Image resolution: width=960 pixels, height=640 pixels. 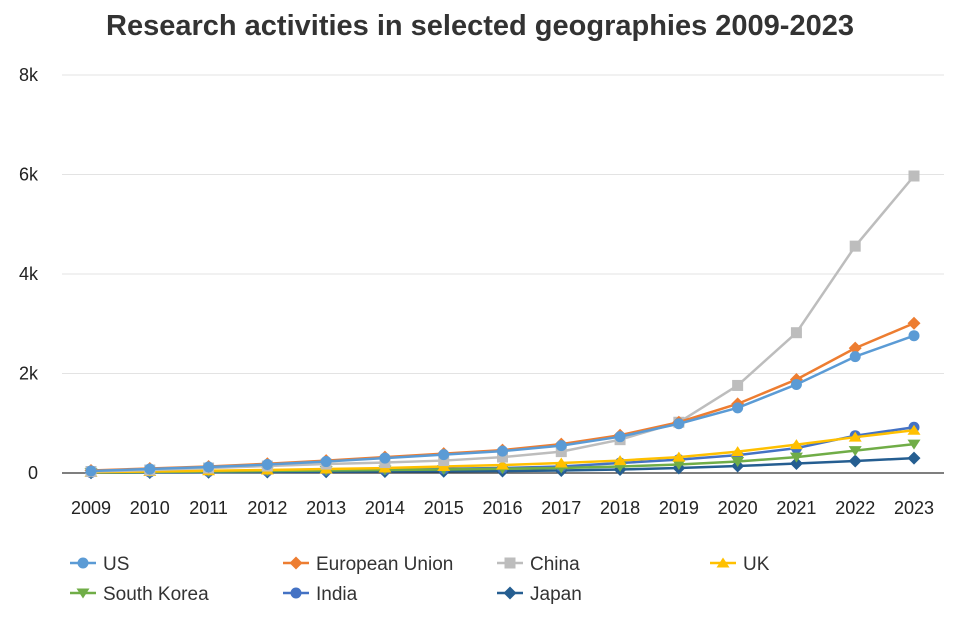 I want to click on legend-item: China, so click(x=538, y=564).